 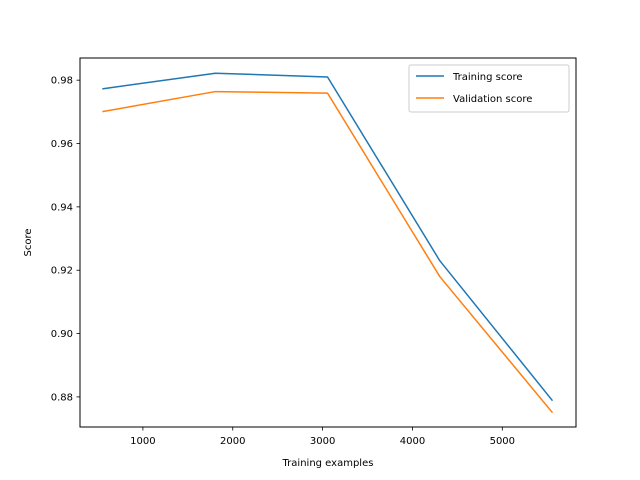 What do you see at coordinates (62, 81) in the screenshot?
I see `y-tick-label: 0.98` at bounding box center [62, 81].